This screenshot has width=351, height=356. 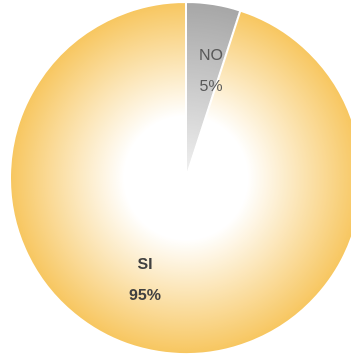 What do you see at coordinates (144, 264) in the screenshot?
I see `slice-label-si-name: SI` at bounding box center [144, 264].